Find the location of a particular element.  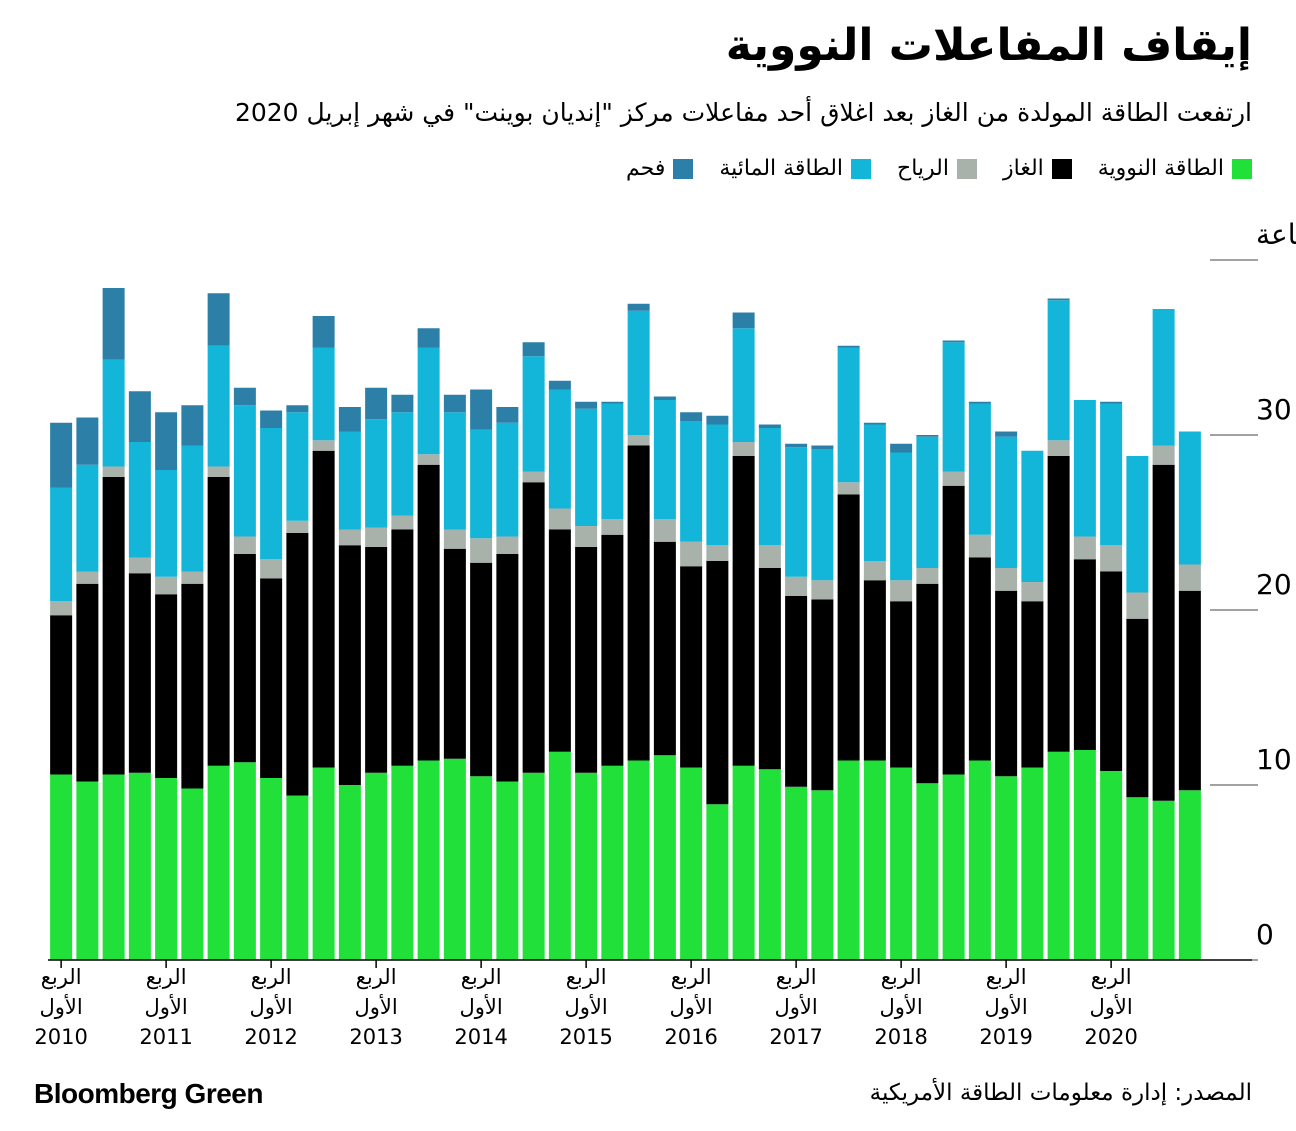

legend-item: الطاقة المائية is located at coordinates (795, 168).